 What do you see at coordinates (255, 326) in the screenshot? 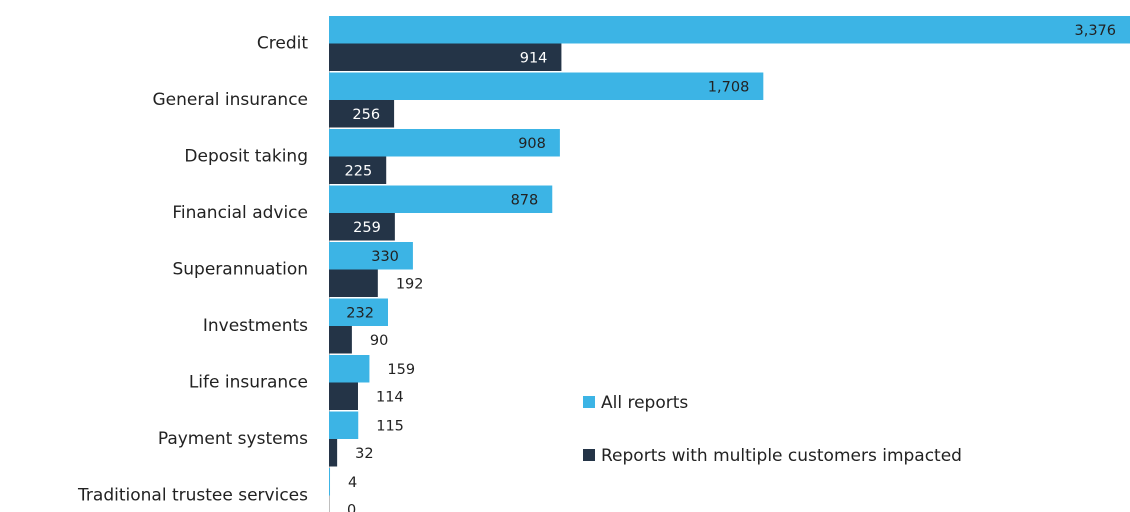
I see `category-label: Investments` at bounding box center [255, 326].